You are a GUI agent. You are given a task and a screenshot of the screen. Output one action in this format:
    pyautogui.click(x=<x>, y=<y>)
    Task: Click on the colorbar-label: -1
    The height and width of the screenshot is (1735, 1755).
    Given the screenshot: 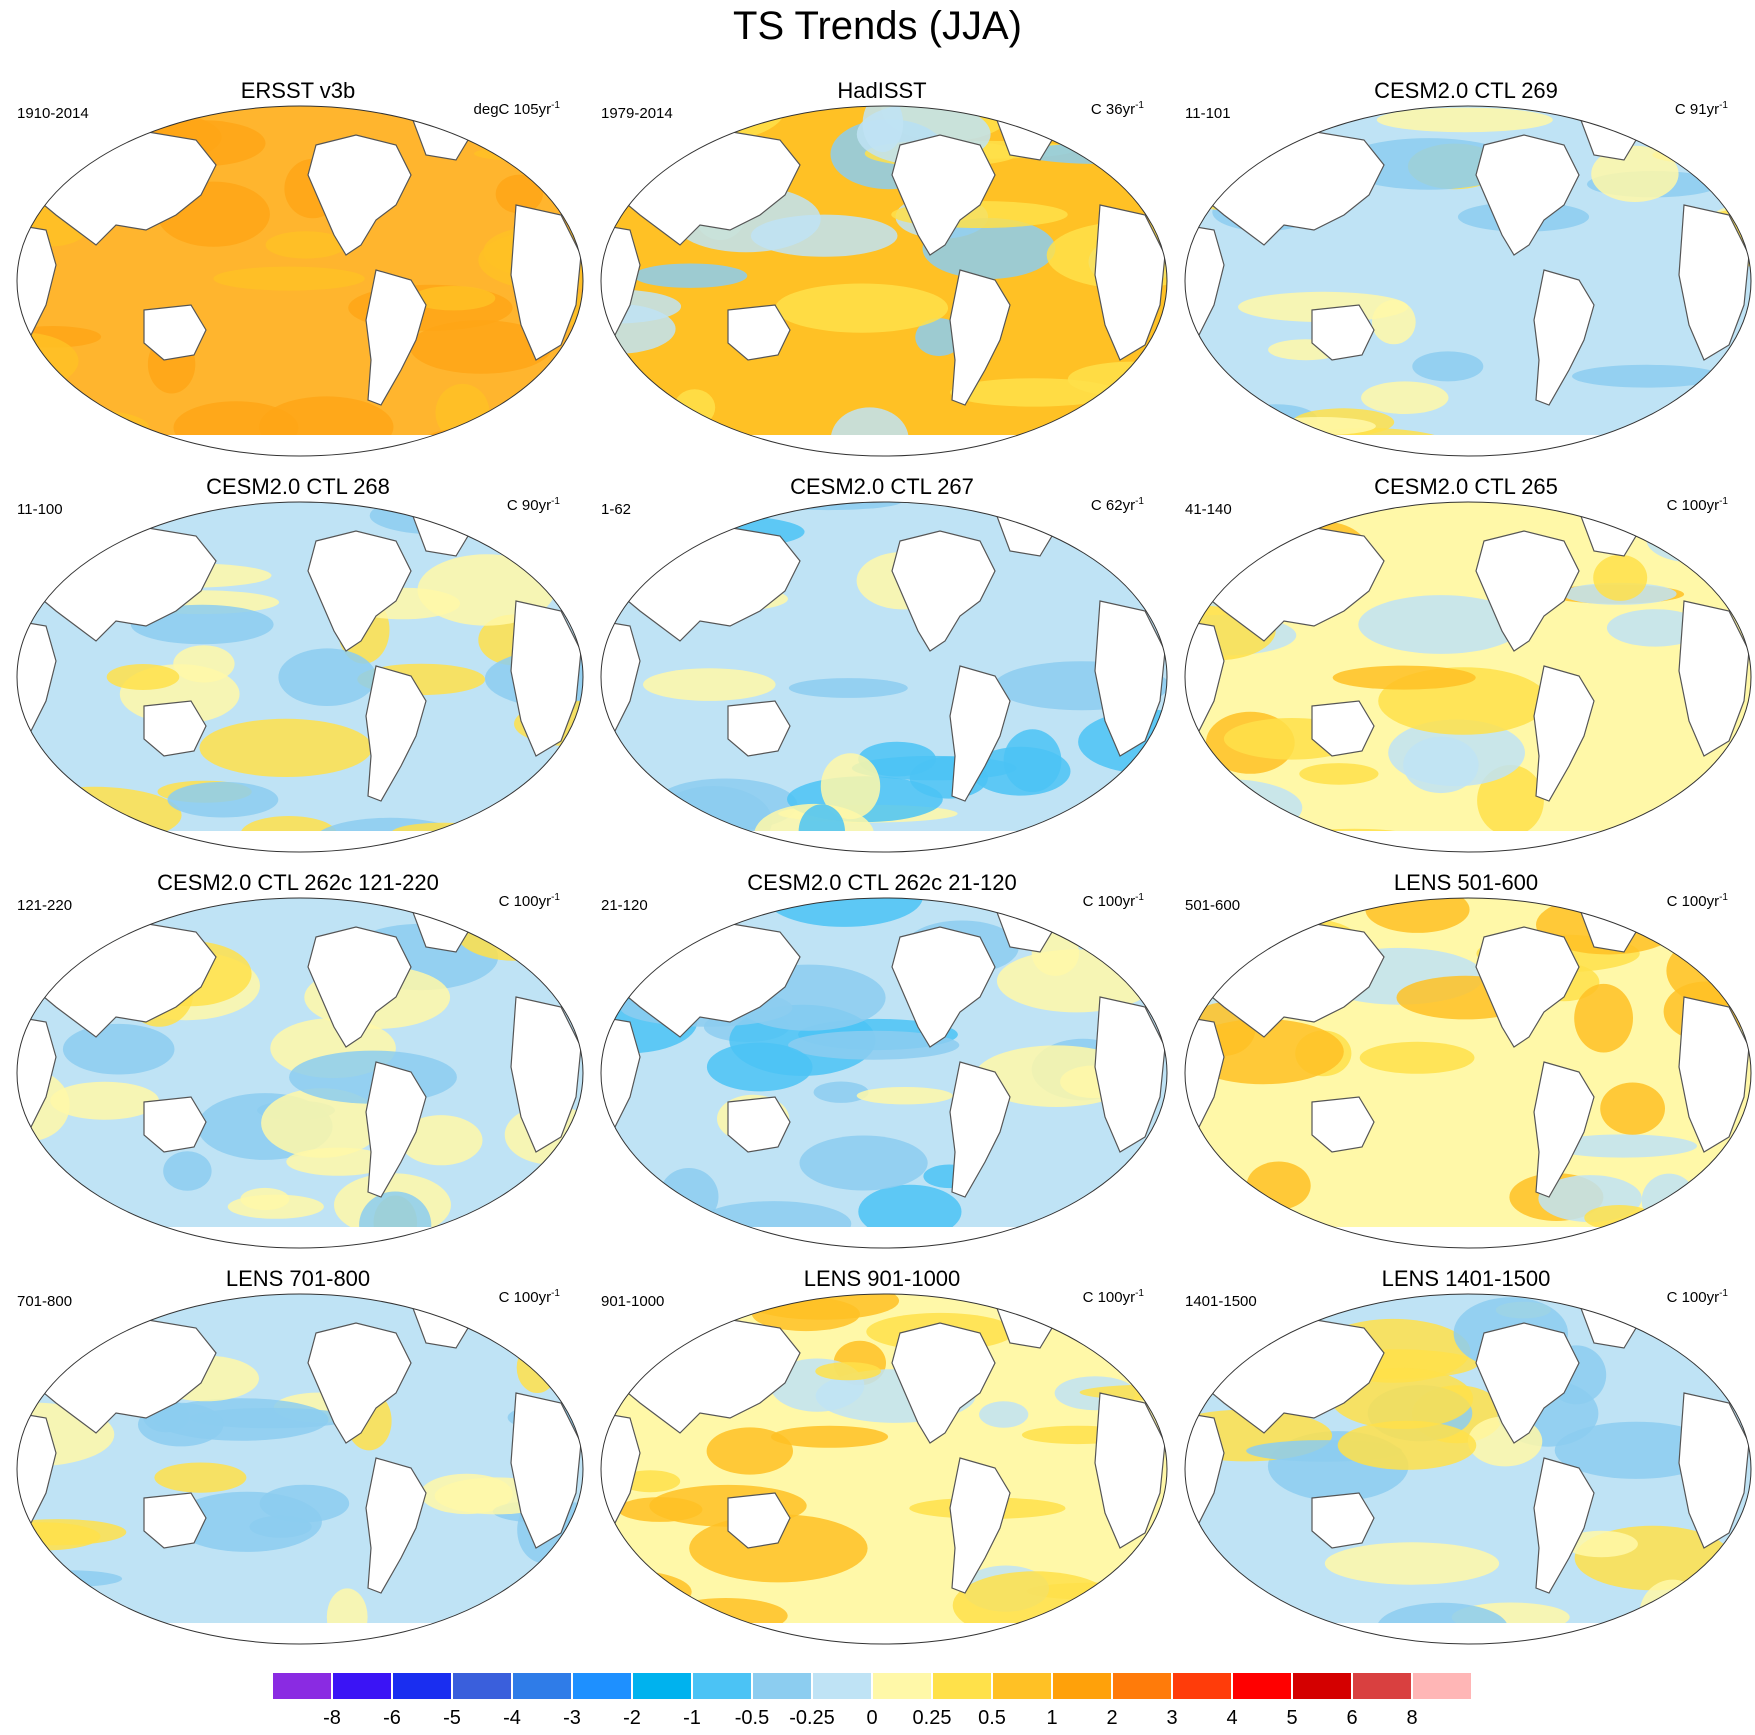 What is the action you would take?
    pyautogui.click(x=692, y=1718)
    